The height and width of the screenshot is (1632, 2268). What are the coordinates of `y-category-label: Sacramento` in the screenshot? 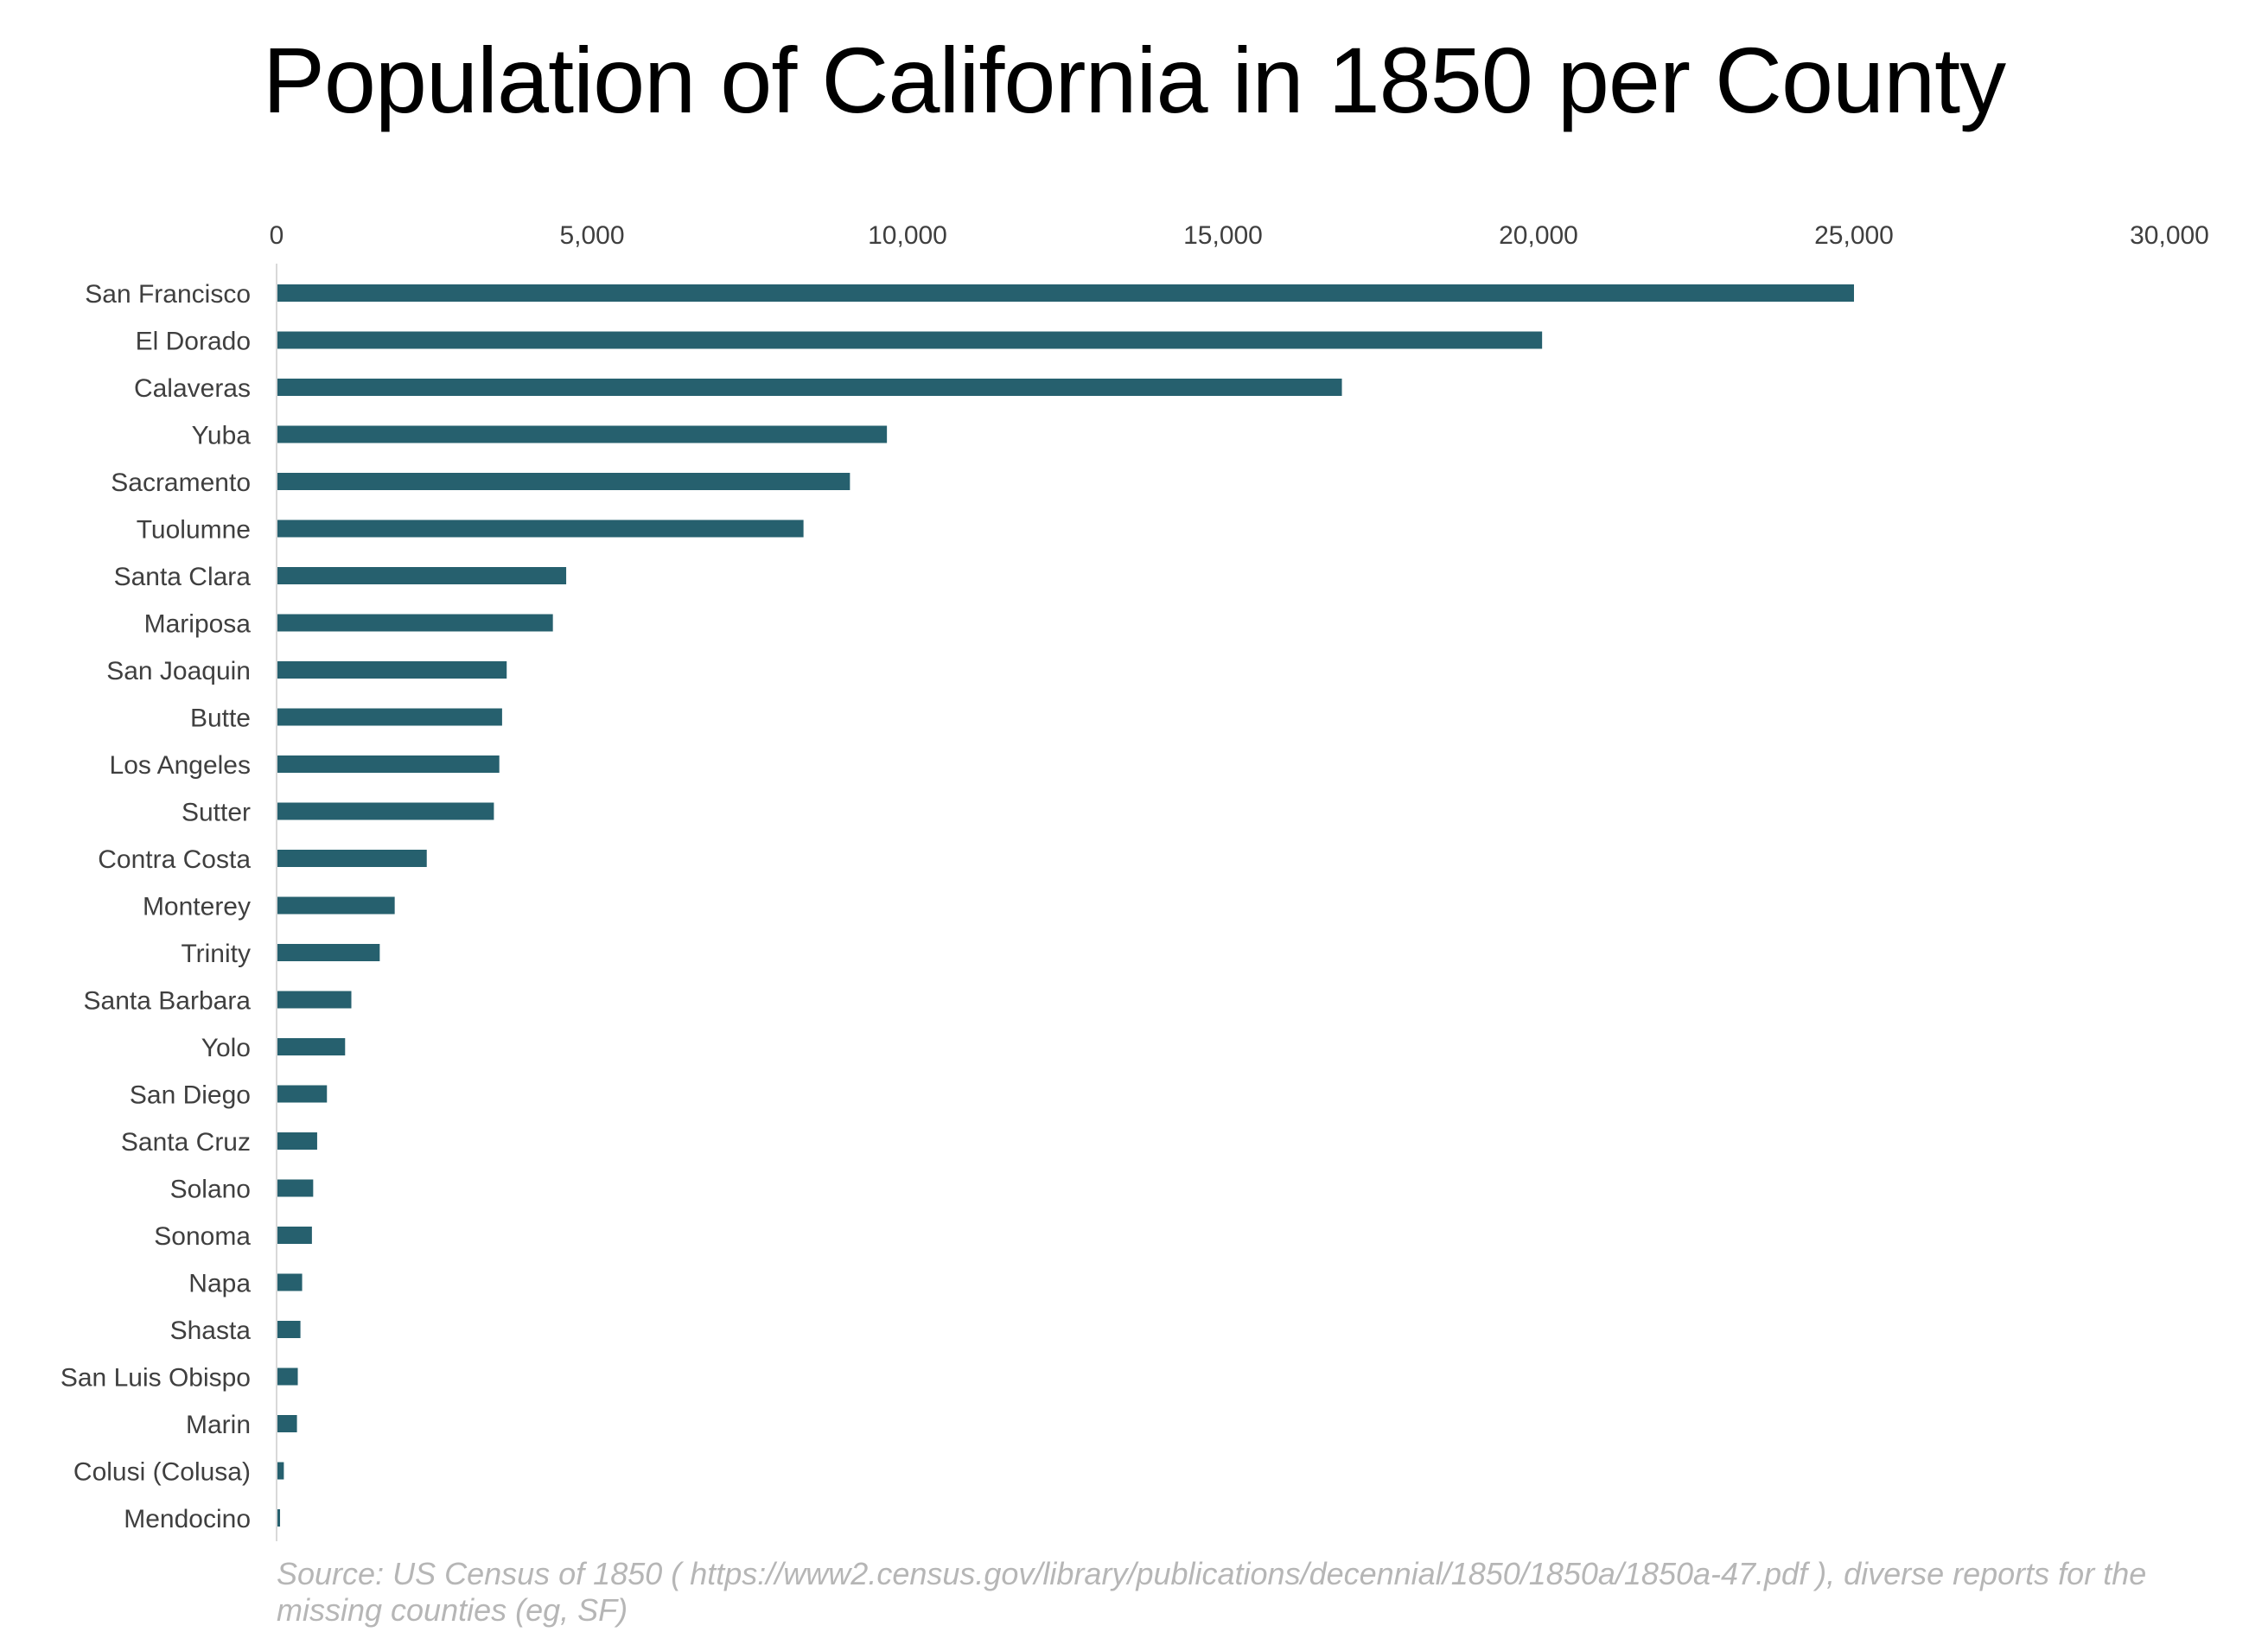 It's located at (181, 483).